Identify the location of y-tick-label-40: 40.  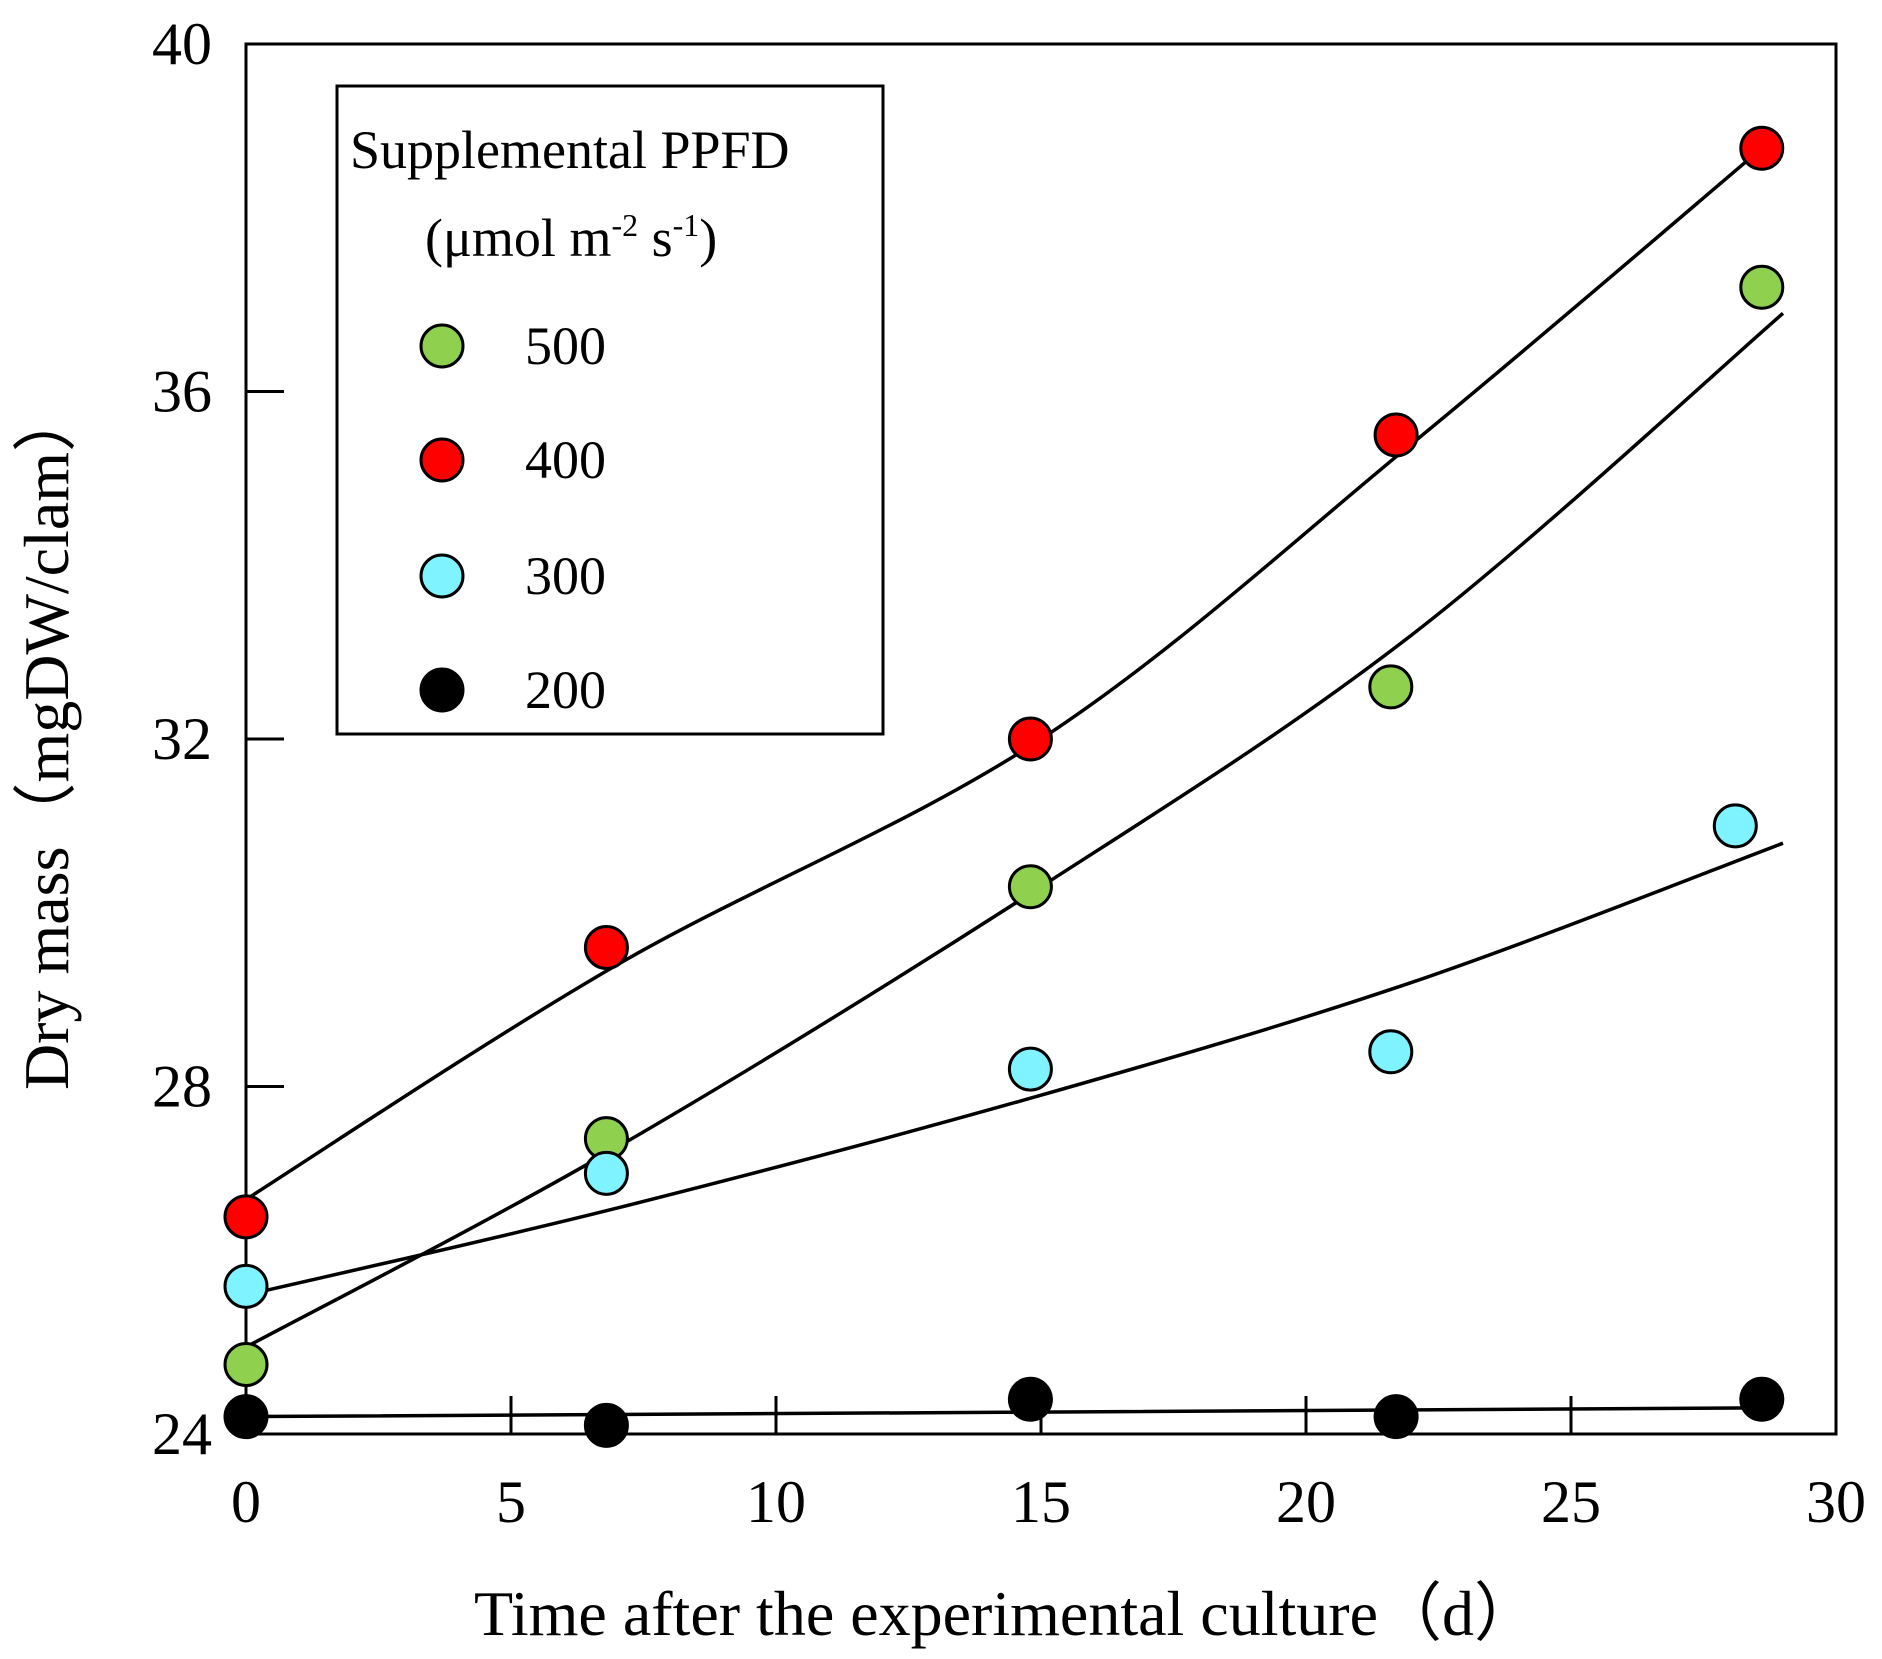
(182, 44).